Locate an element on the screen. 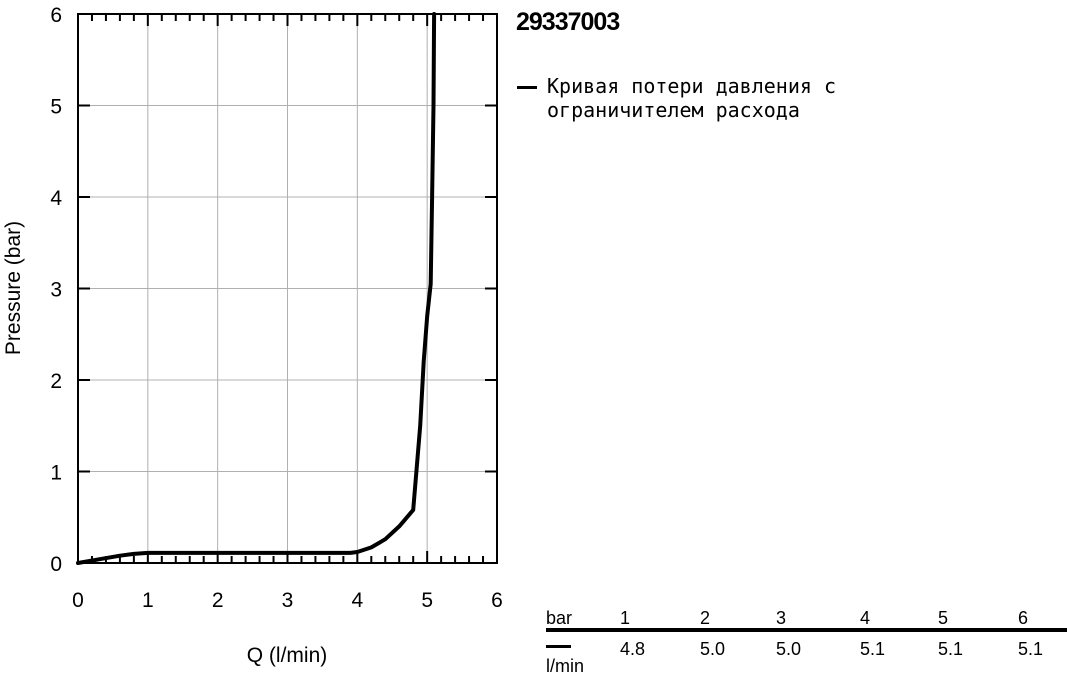 The width and height of the screenshot is (1067, 680). x-tick-label: 6 is located at coordinates (497, 600).